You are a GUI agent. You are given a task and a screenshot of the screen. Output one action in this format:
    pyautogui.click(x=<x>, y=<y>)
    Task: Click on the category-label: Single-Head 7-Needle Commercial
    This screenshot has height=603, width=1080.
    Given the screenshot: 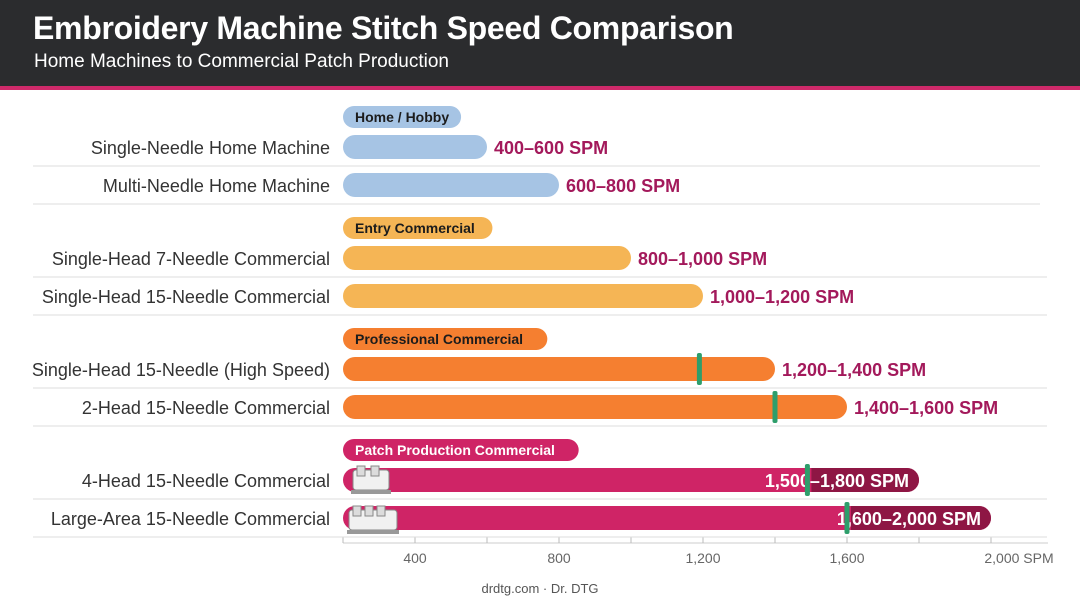 What is the action you would take?
    pyautogui.click(x=191, y=259)
    